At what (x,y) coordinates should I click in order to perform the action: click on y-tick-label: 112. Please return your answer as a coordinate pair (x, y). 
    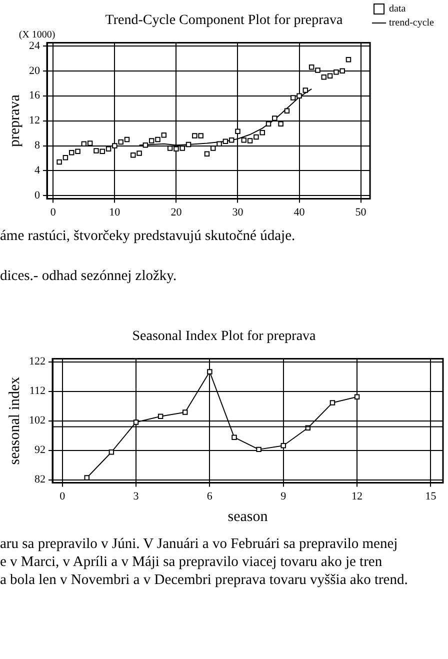
    Looking at the image, I should click on (37, 391).